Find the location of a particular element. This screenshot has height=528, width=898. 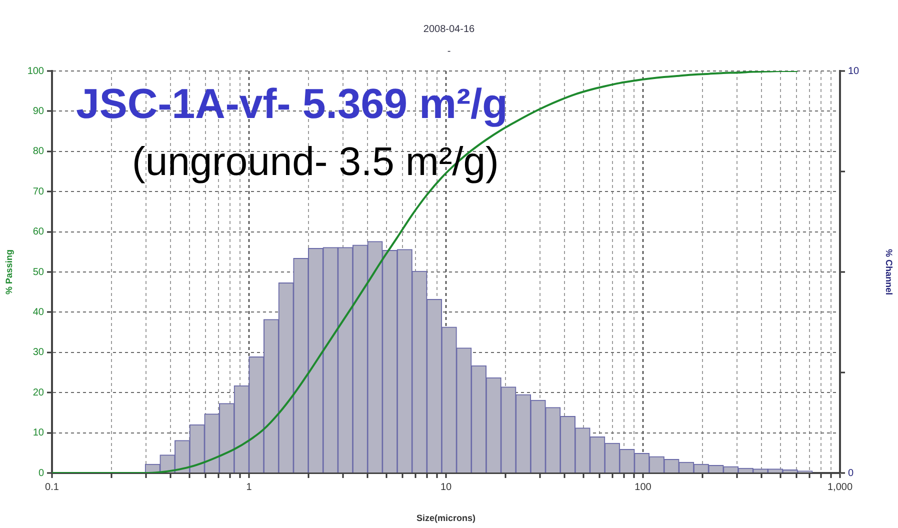

y-axis-title: % Passing is located at coordinates (9, 272).